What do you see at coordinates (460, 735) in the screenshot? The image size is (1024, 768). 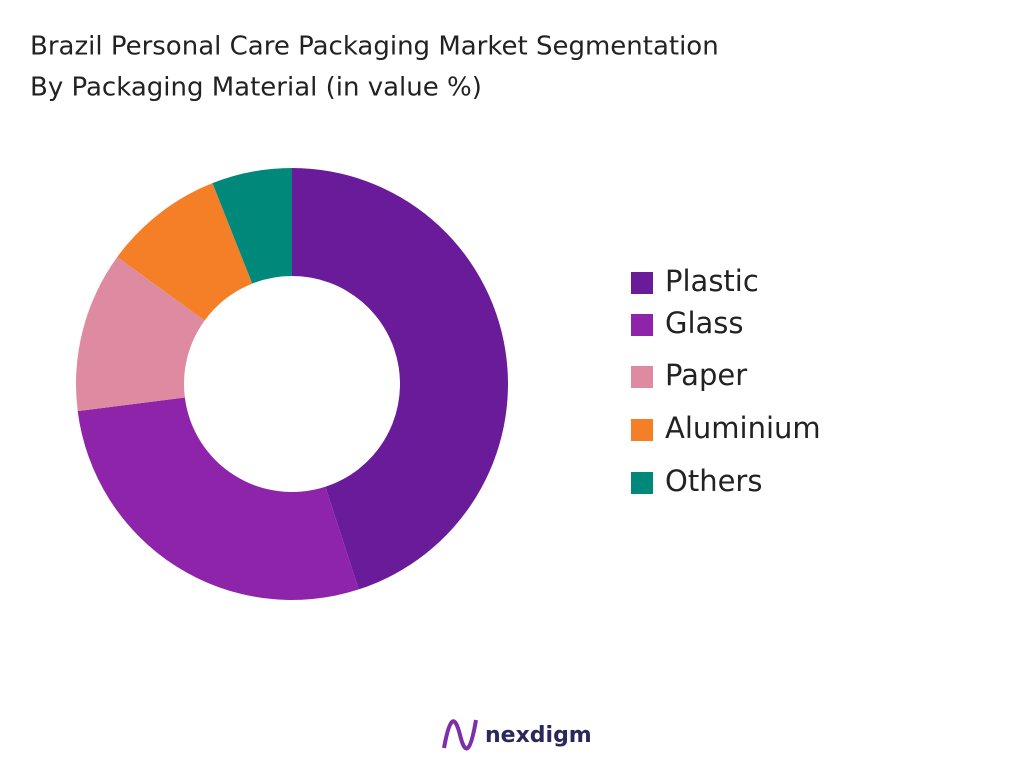 I see `logo-icon` at bounding box center [460, 735].